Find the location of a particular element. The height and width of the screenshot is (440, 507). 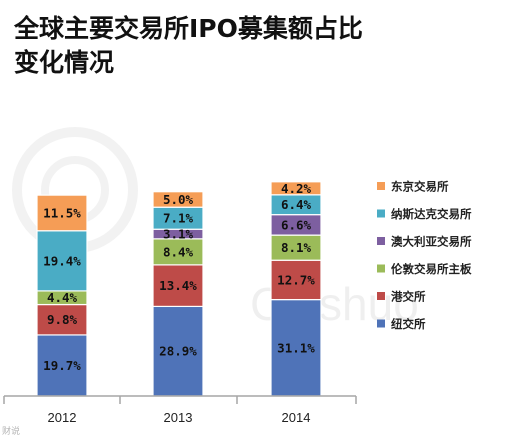

data-label: 7.1% is located at coordinates (178, 218).